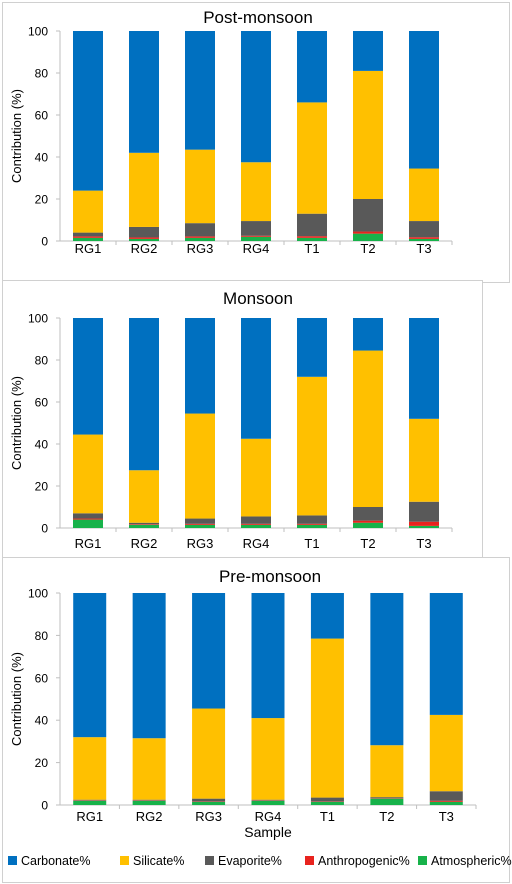 Image resolution: width=512 pixels, height=884 pixels. What do you see at coordinates (208, 816) in the screenshot?
I see `x-tick-label: RG3` at bounding box center [208, 816].